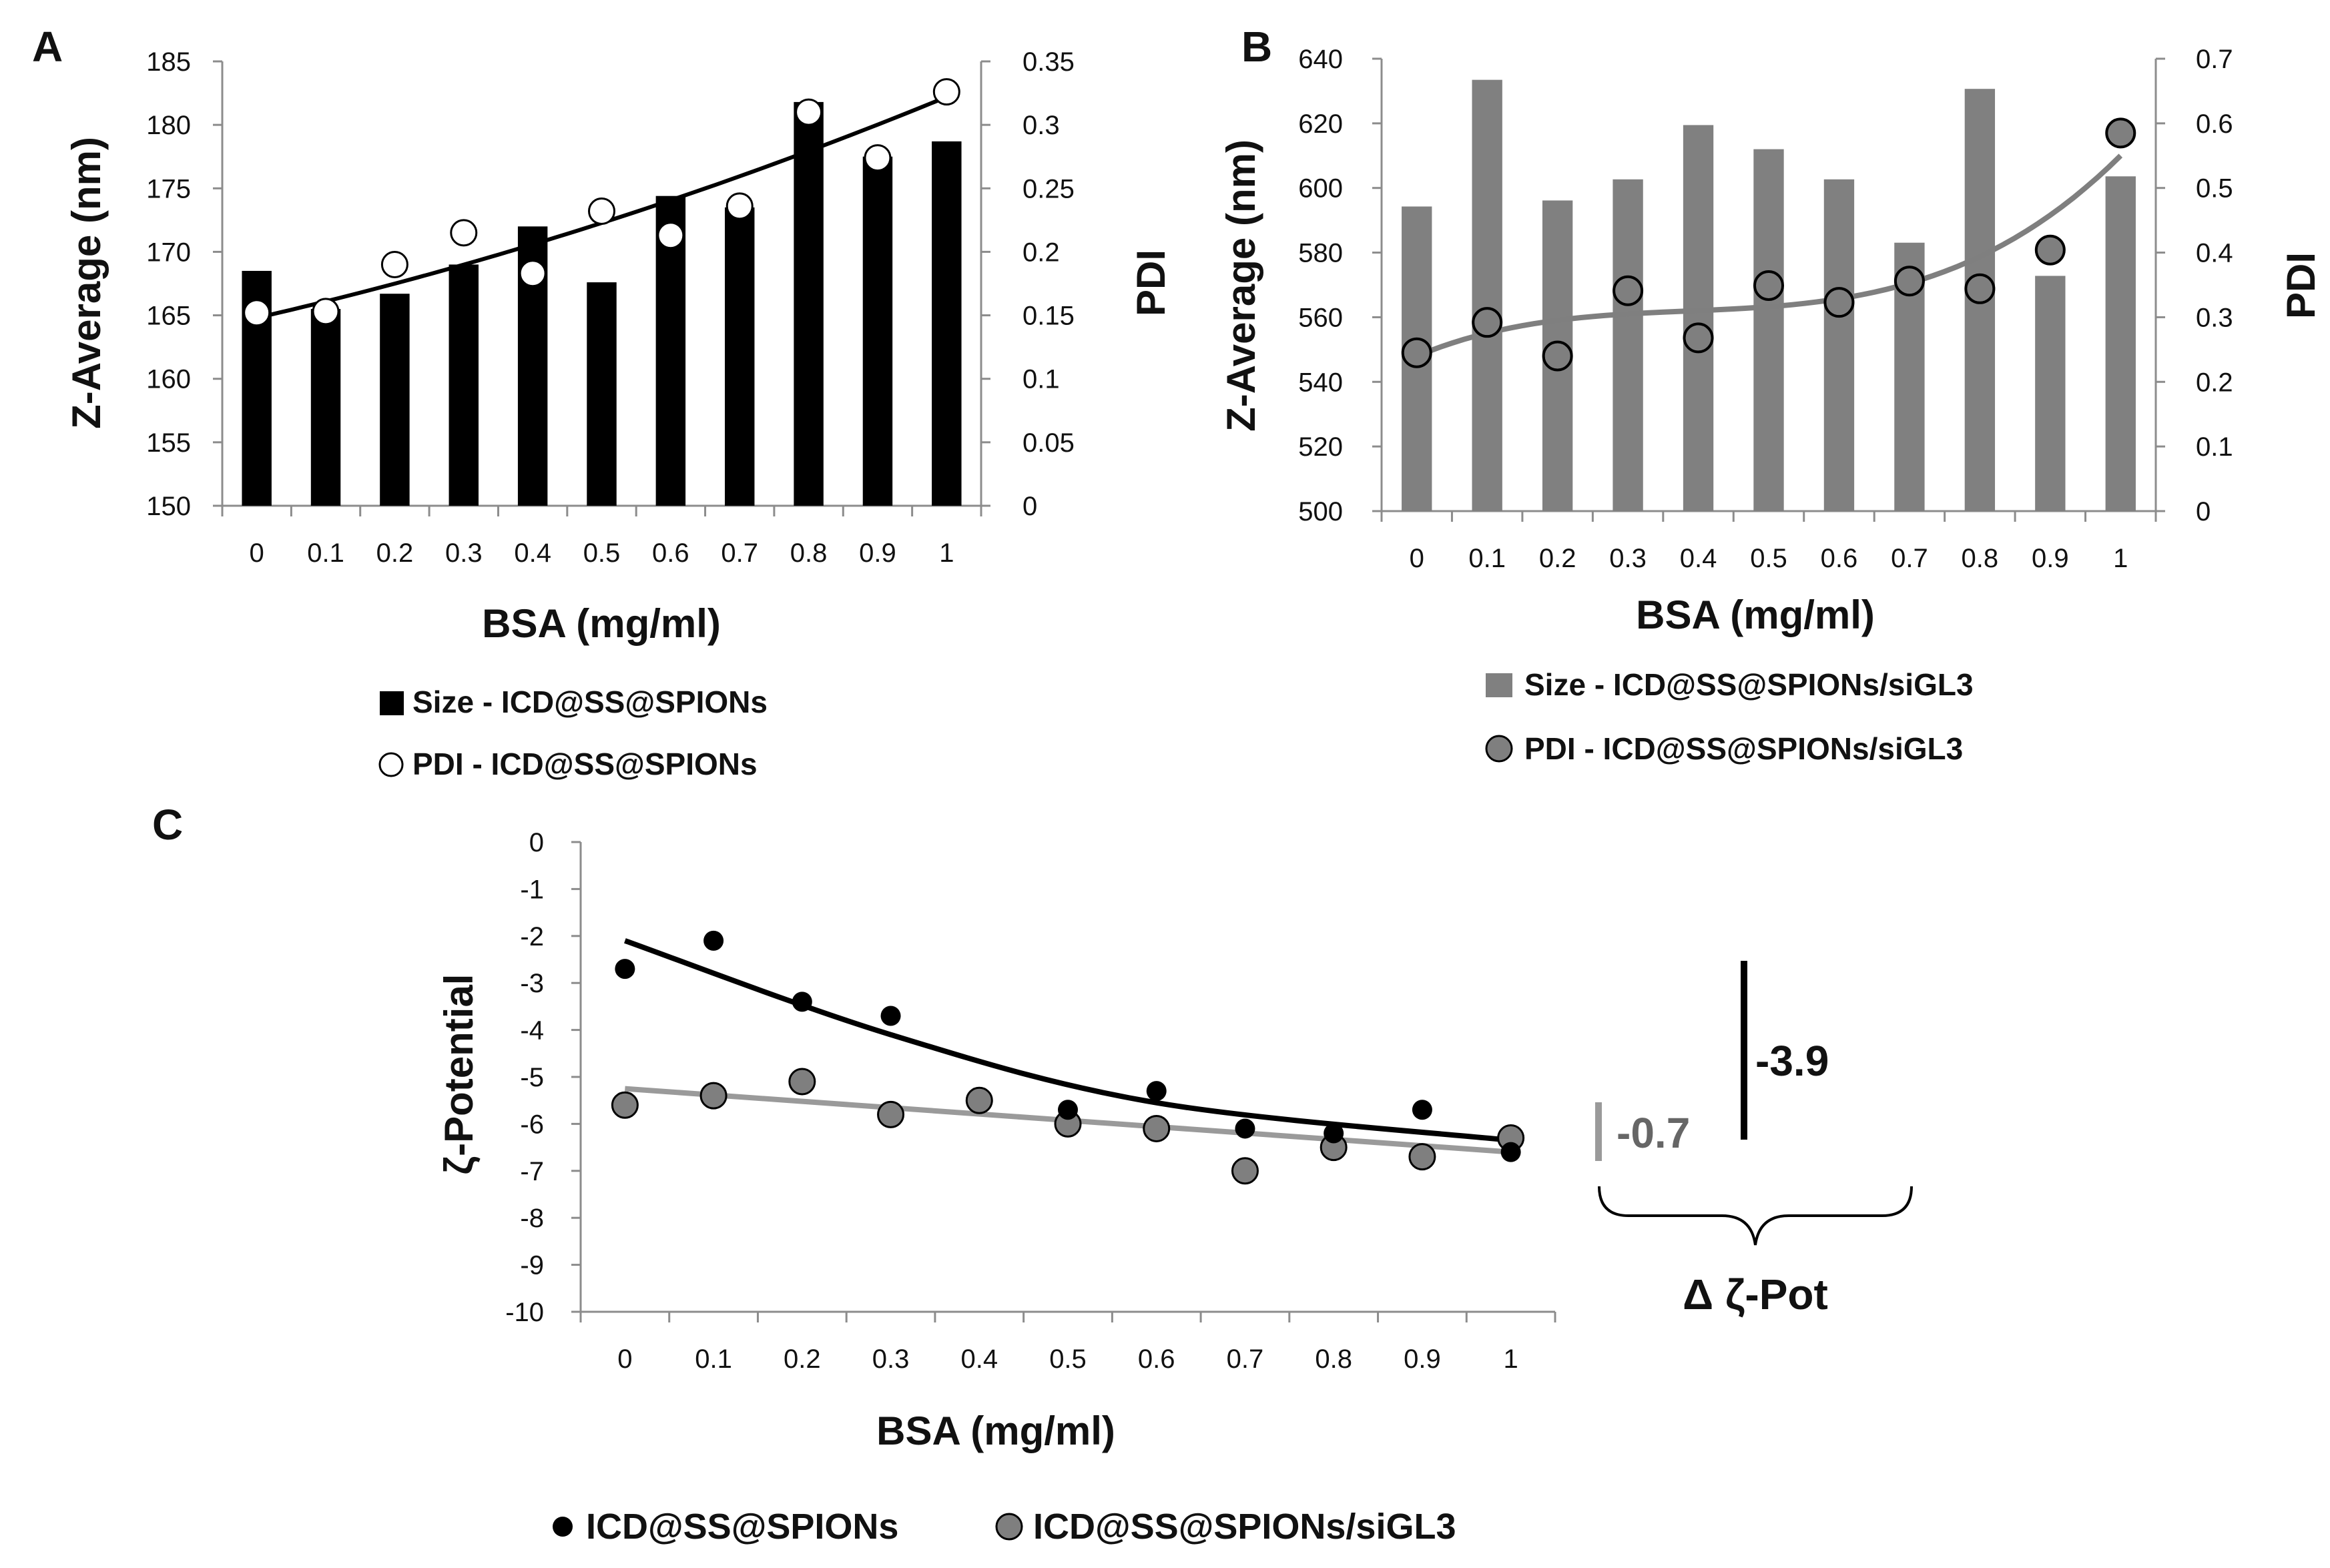  What do you see at coordinates (532, 1125) in the screenshot?
I see `y-tick-label: -6` at bounding box center [532, 1125].